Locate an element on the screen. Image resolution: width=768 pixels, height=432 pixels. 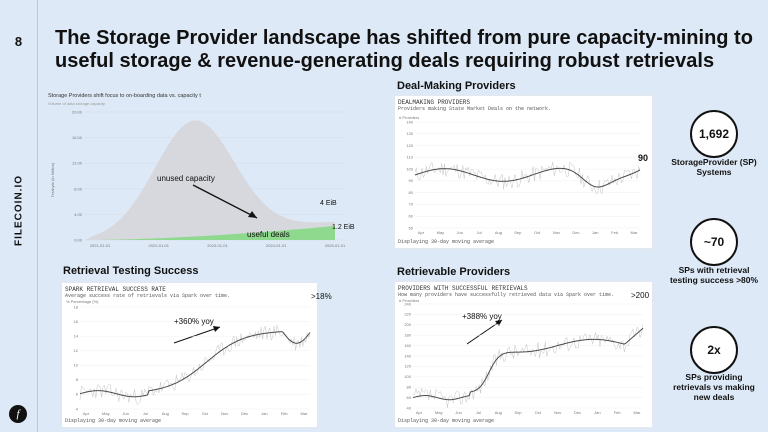
retrievable-ylabel: # Providers is located at coordinates (409, 300).